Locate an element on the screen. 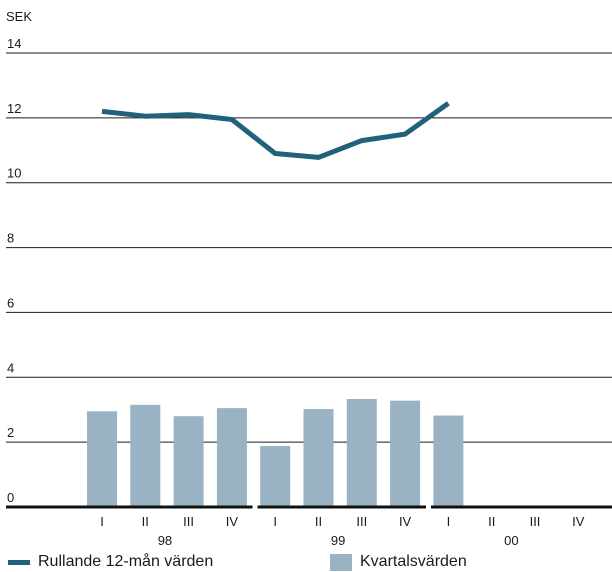 Image resolution: width=612 pixels, height=572 pixels. legend-bar-item: Kvartalsvärden is located at coordinates (398, 562).